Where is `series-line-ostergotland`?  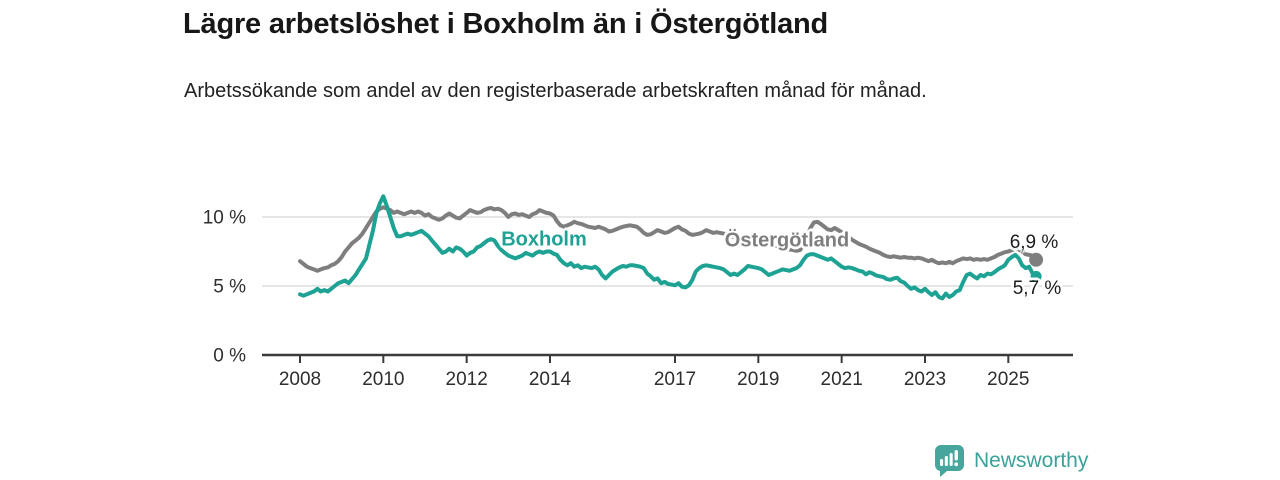 series-line-ostergotland is located at coordinates (668, 239).